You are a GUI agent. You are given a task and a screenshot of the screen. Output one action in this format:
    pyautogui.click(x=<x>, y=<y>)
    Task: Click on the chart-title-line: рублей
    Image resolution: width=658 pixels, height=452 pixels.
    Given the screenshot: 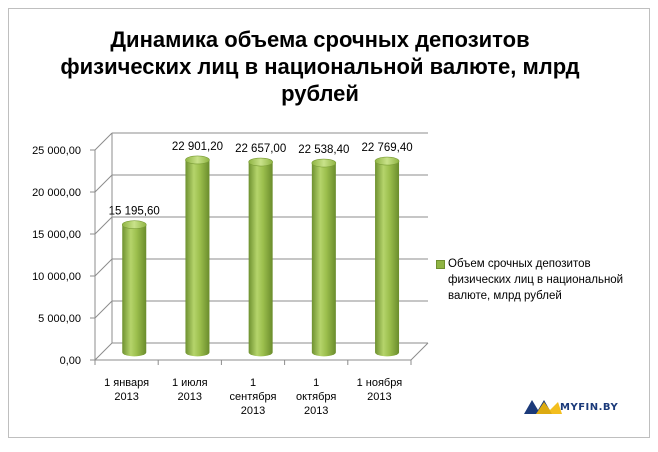 What is the action you would take?
    pyautogui.click(x=320, y=93)
    